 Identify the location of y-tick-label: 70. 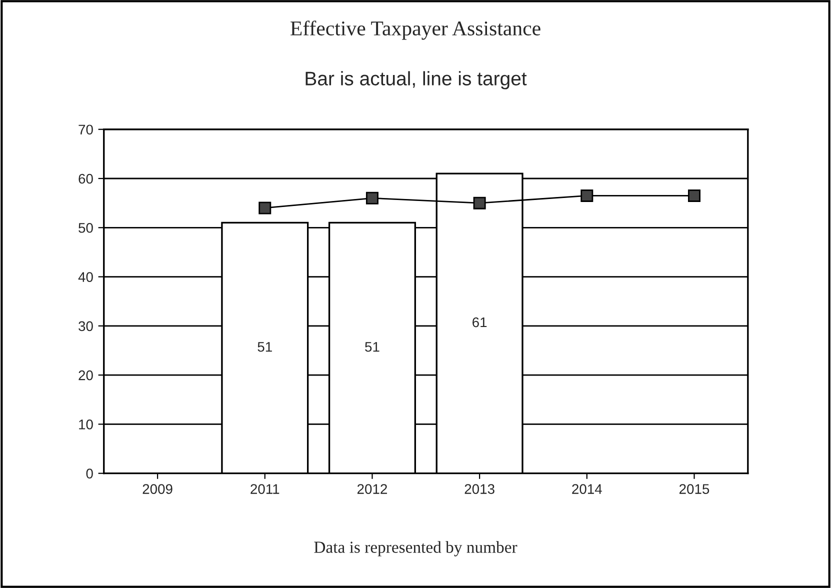
(85, 129).